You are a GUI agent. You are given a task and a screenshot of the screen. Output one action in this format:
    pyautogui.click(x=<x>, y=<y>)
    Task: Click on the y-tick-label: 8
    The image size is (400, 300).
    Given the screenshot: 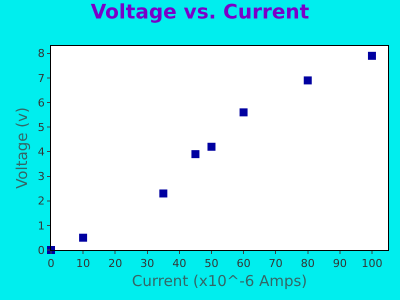 What is the action you would take?
    pyautogui.click(x=41, y=53)
    